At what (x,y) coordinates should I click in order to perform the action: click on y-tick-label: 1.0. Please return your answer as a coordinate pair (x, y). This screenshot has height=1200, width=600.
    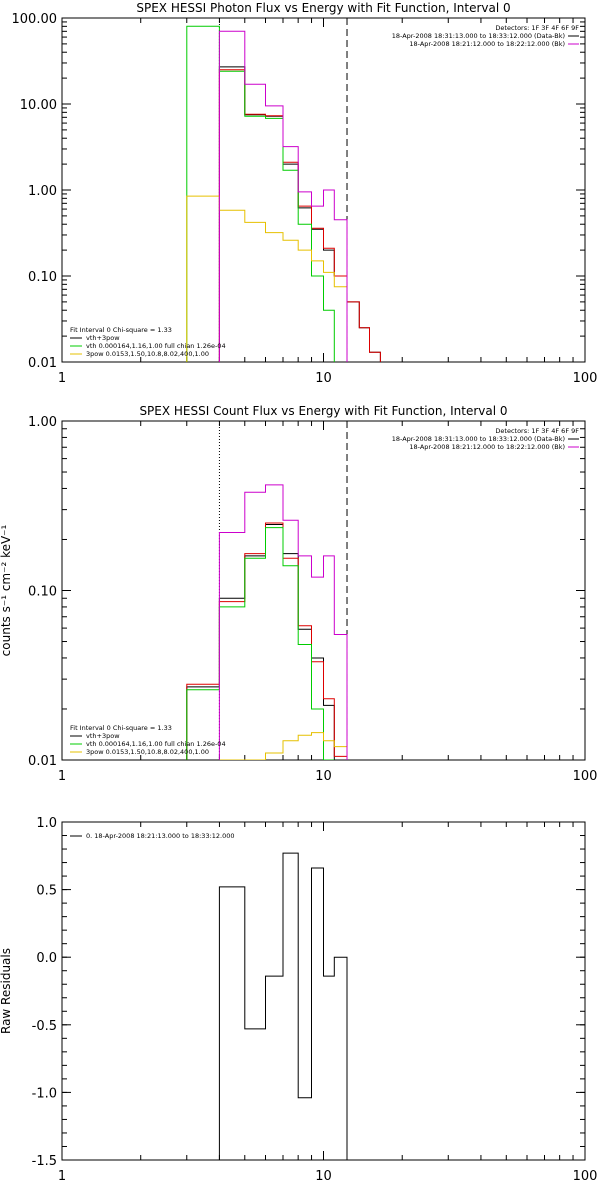
    Looking at the image, I should click on (46, 823).